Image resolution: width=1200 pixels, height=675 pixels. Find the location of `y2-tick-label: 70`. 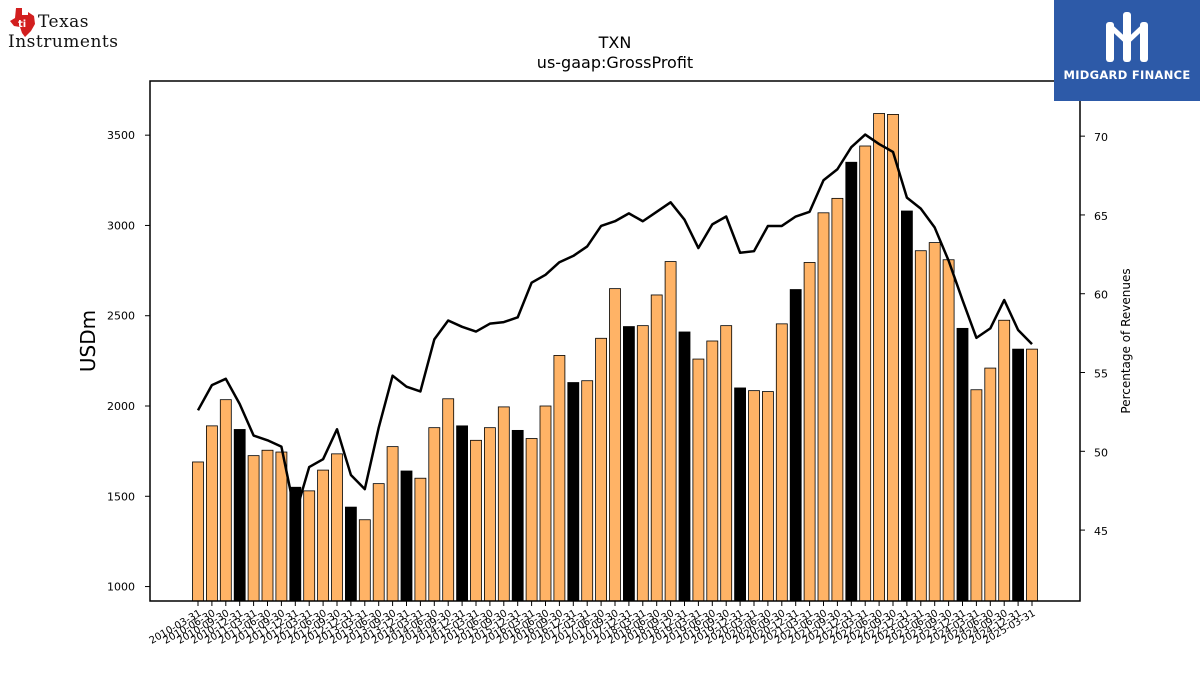

y2-tick-label: 70 is located at coordinates (1101, 137).